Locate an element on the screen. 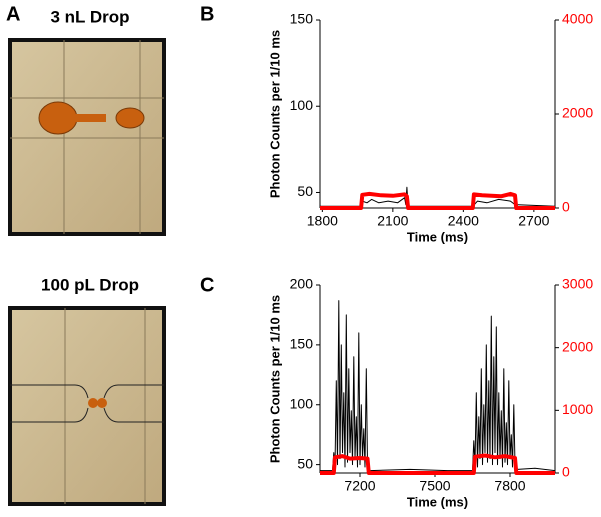 Image resolution: width=601 pixels, height=517 pixels. y-tick-label: 200 is located at coordinates (302, 284).